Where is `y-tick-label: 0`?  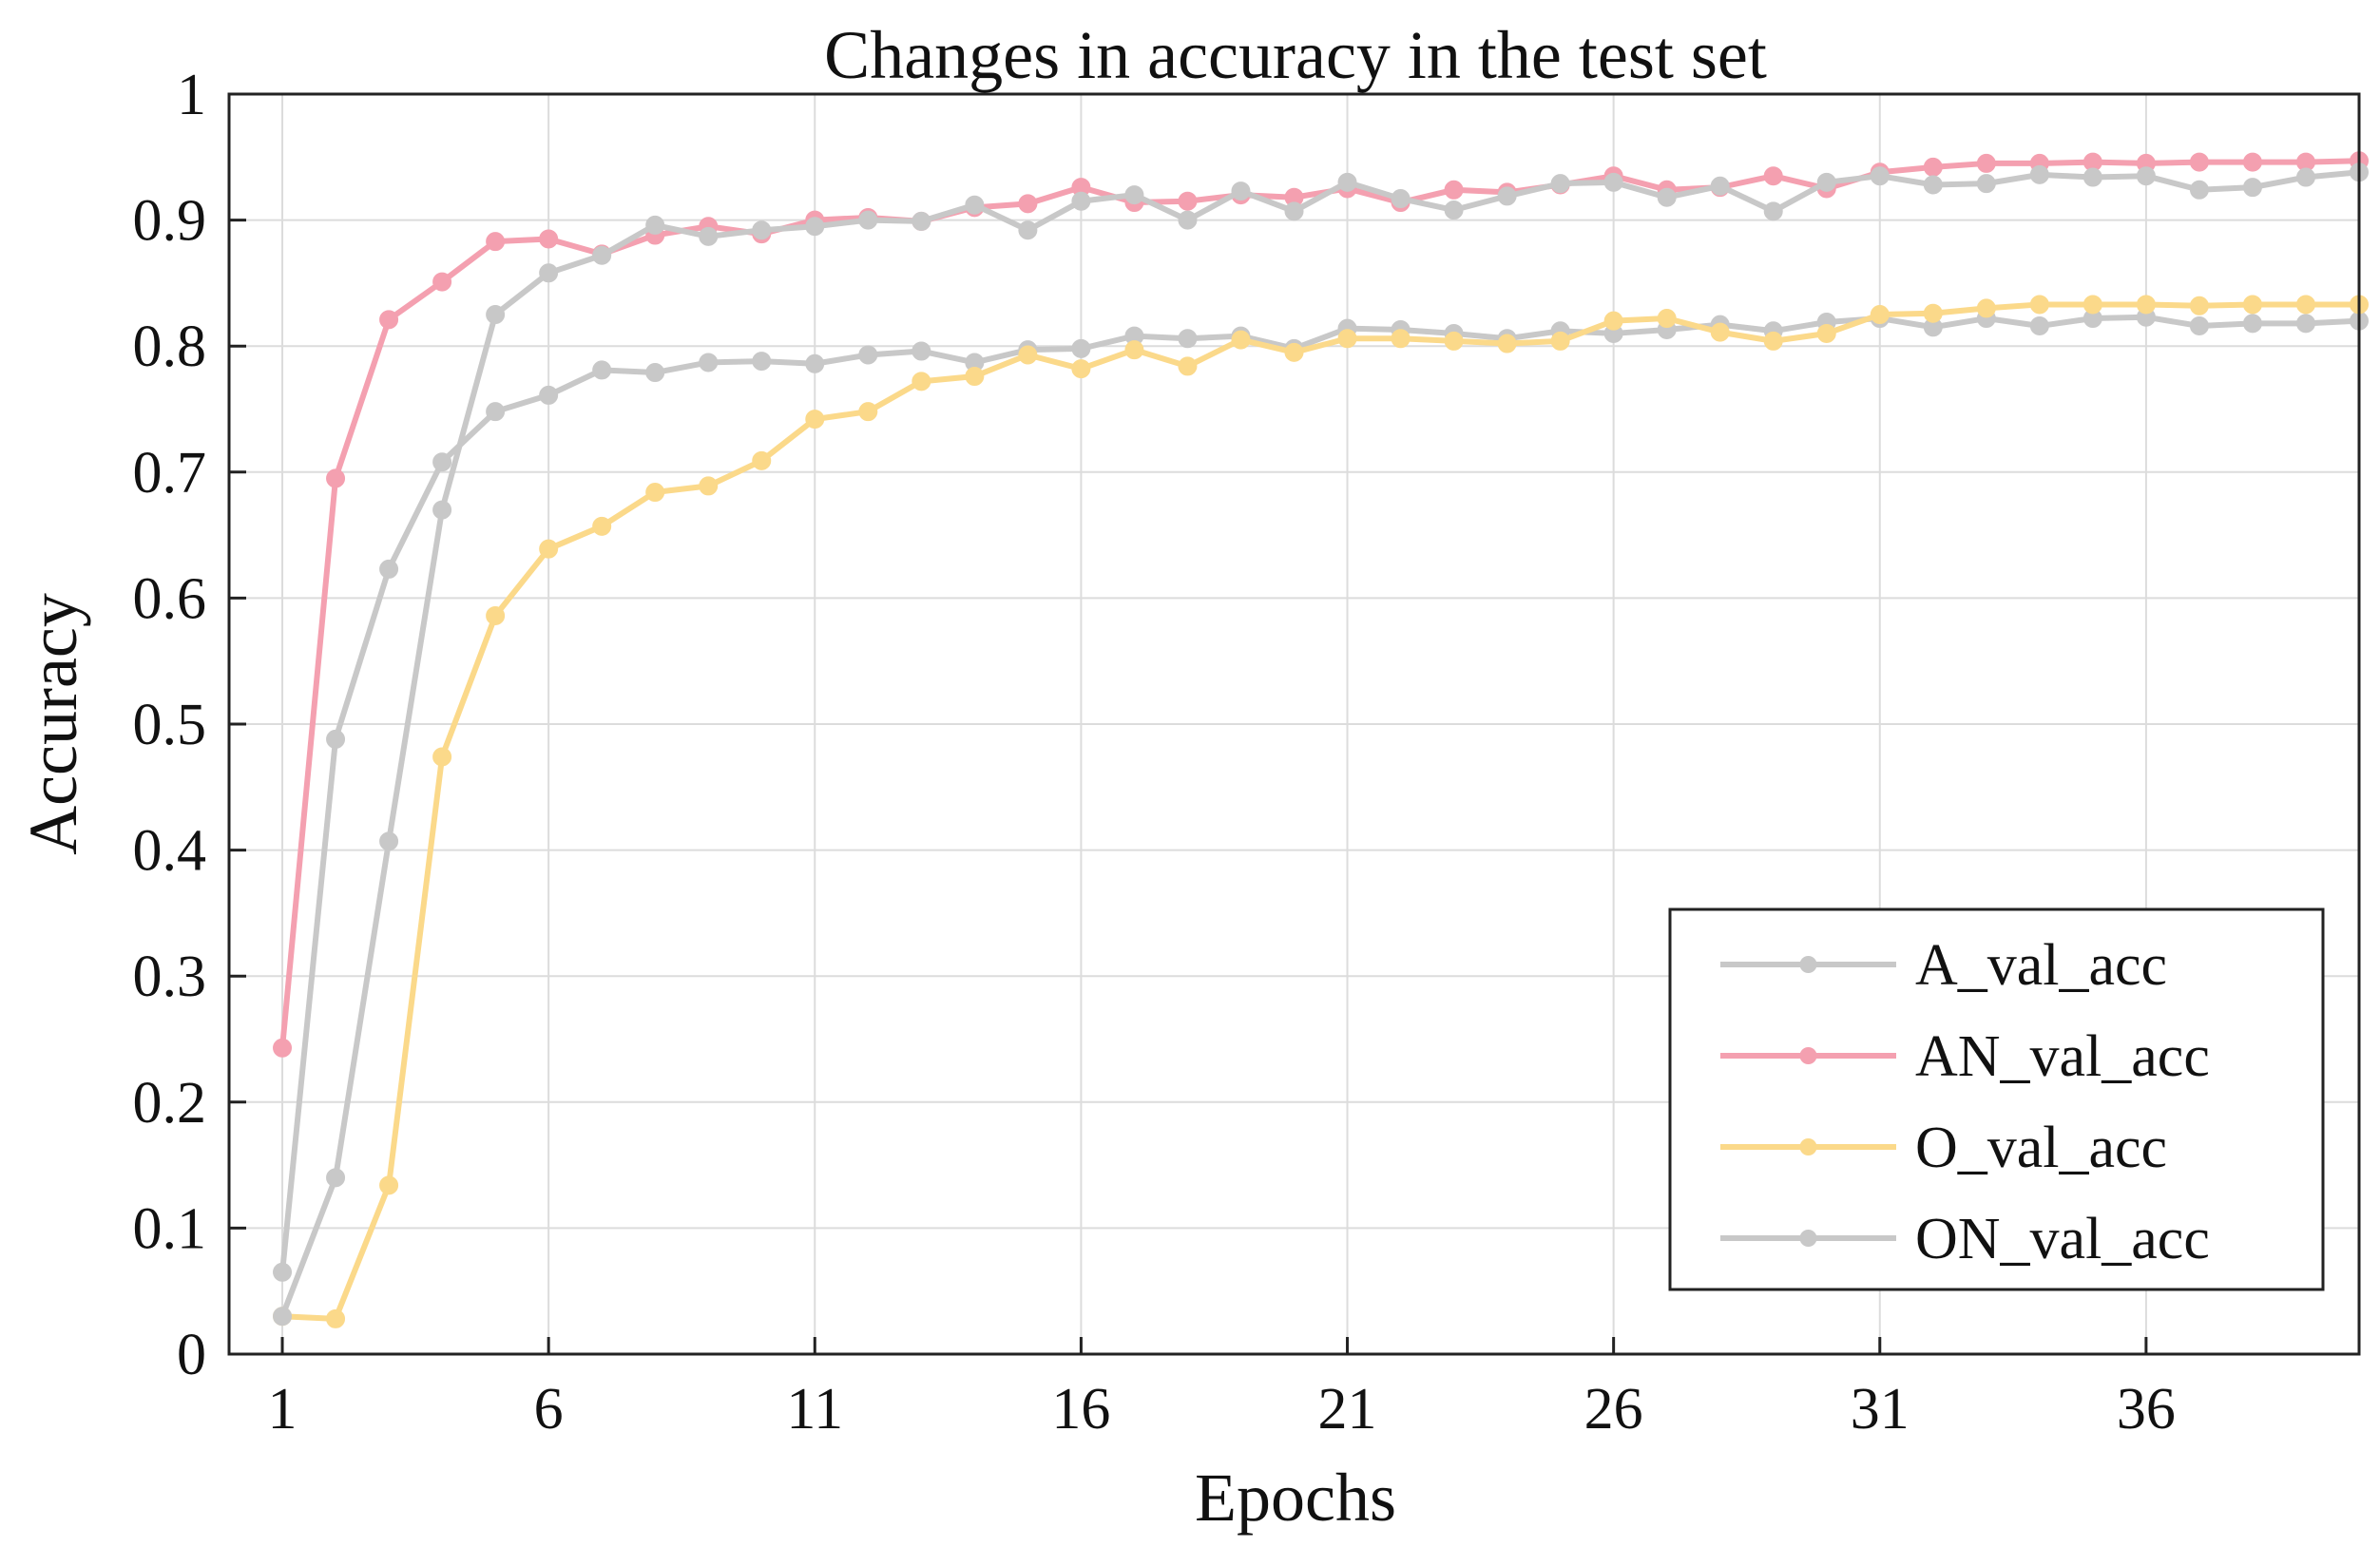 y-tick-label: 0 is located at coordinates (191, 1355).